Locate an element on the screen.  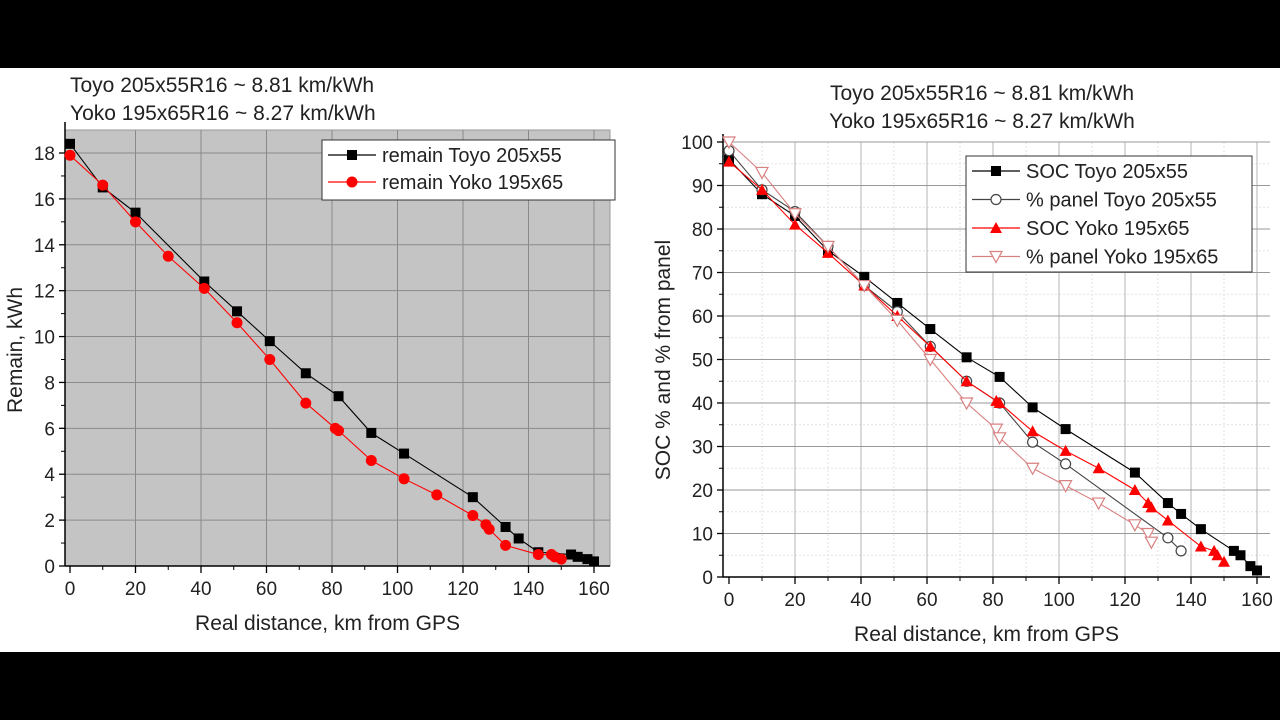
legend-label: % panel Yoko 195x65 is located at coordinates (1122, 258).